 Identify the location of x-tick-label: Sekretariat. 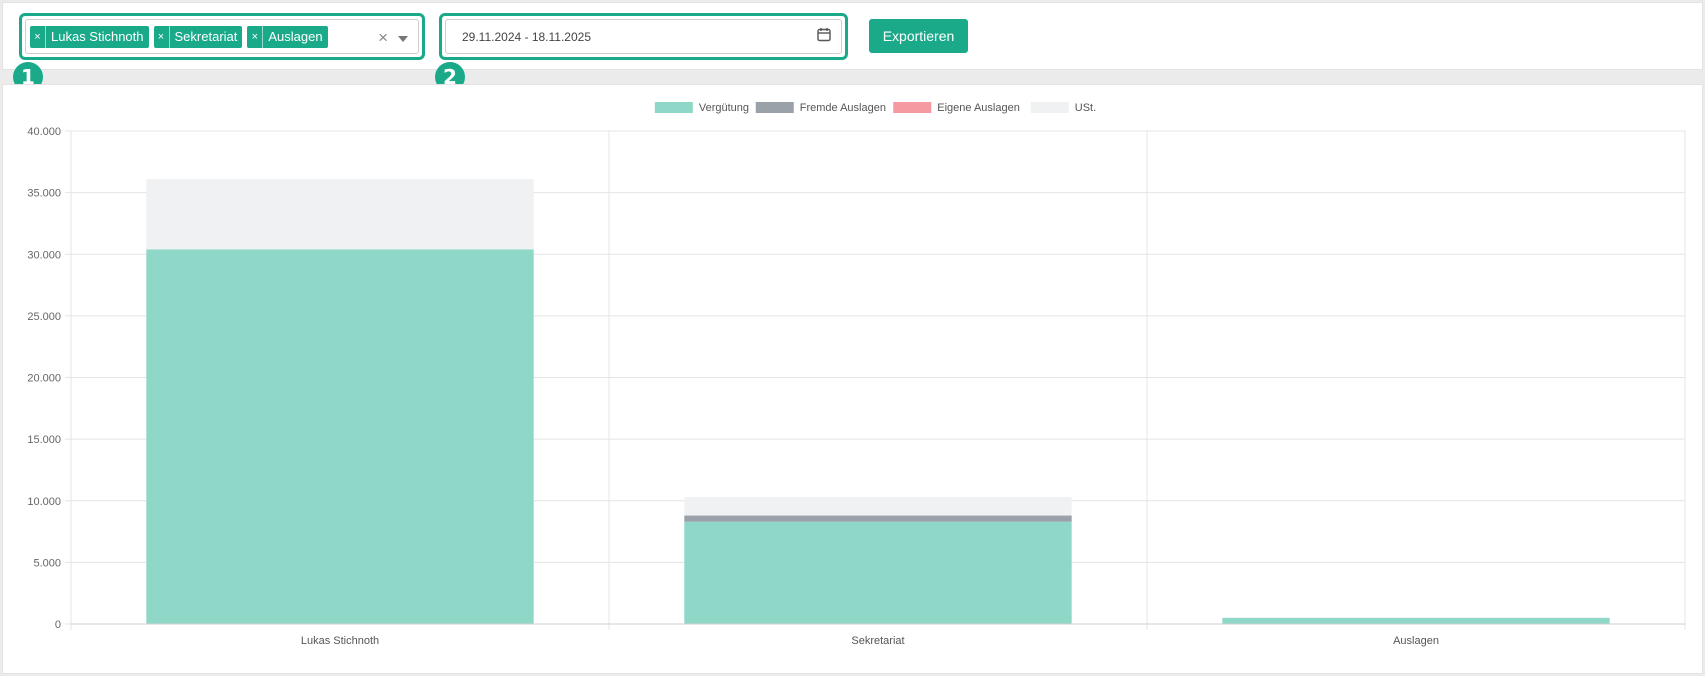
(877, 641).